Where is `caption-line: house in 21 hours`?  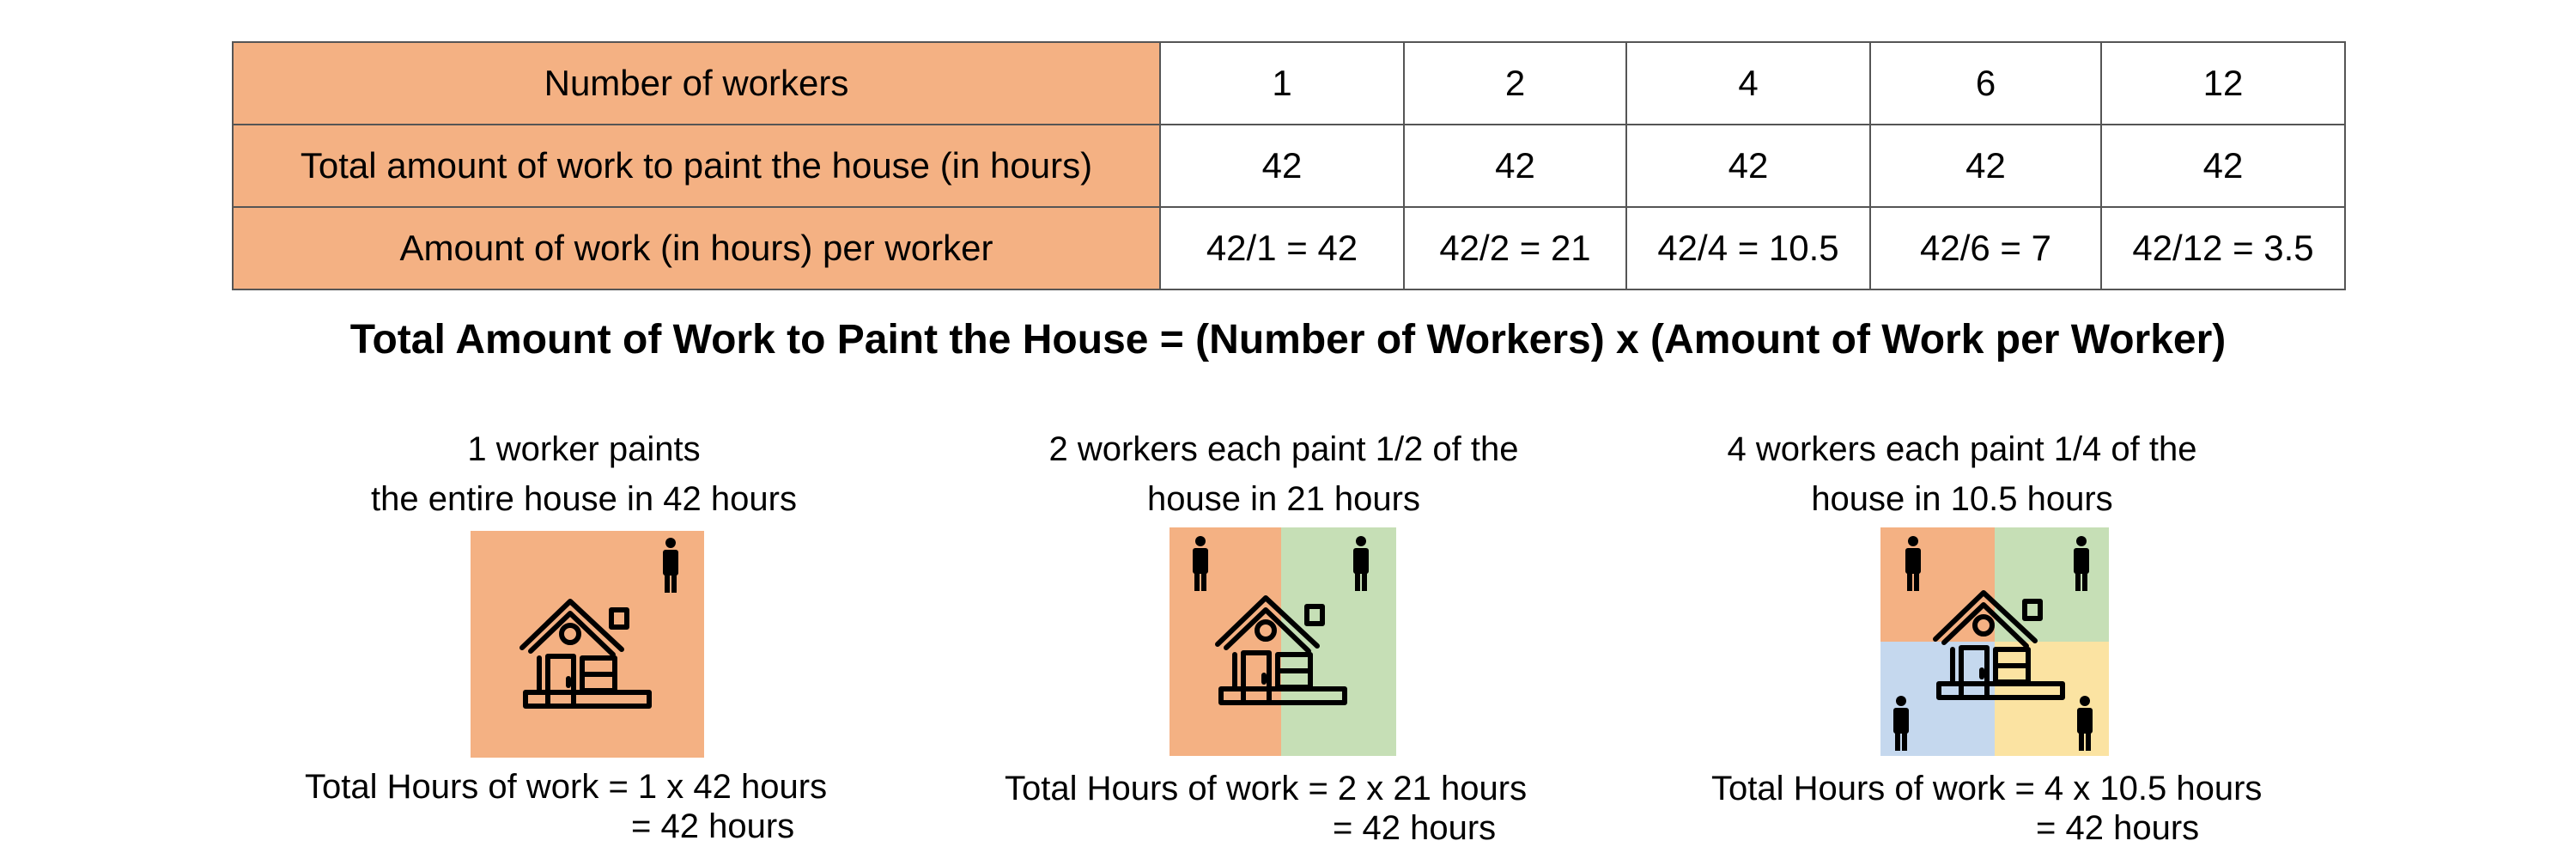
caption-line: house in 21 hours is located at coordinates (1283, 499).